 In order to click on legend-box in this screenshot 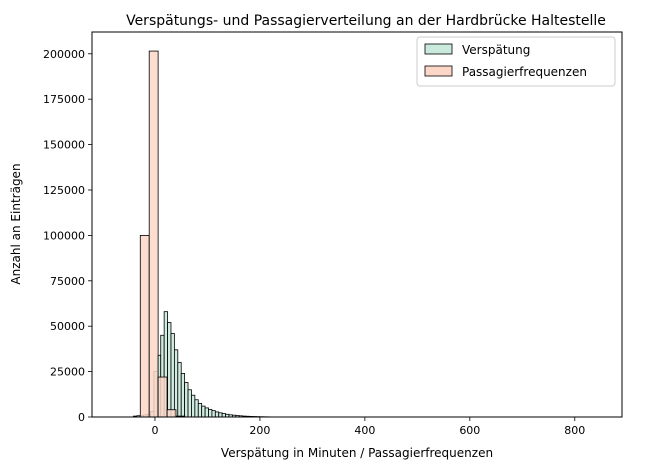, I will do `click(516, 61)`.